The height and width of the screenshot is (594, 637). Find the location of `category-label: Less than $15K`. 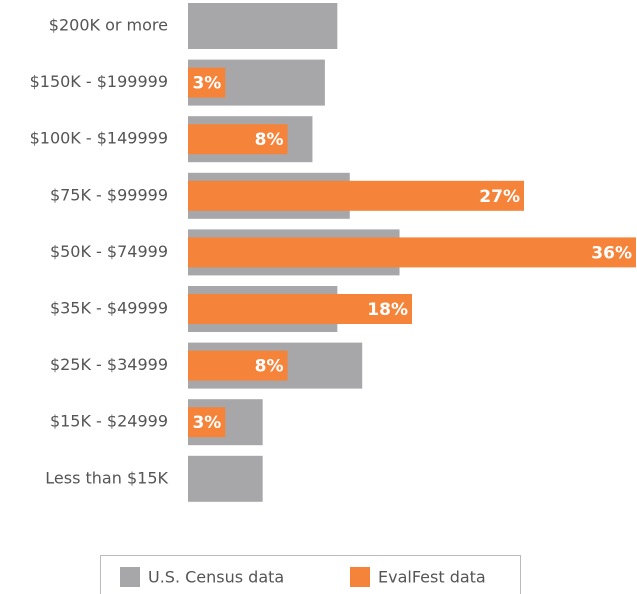

category-label: Less than $15K is located at coordinates (106, 477).